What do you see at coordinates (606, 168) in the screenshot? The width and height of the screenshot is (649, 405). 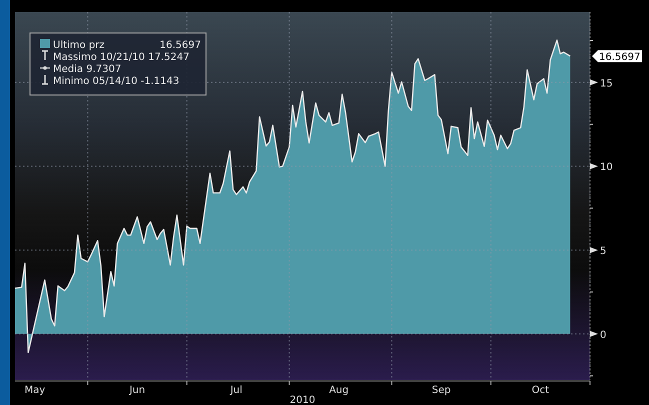 I see `y-tick-label: 10` at bounding box center [606, 168].